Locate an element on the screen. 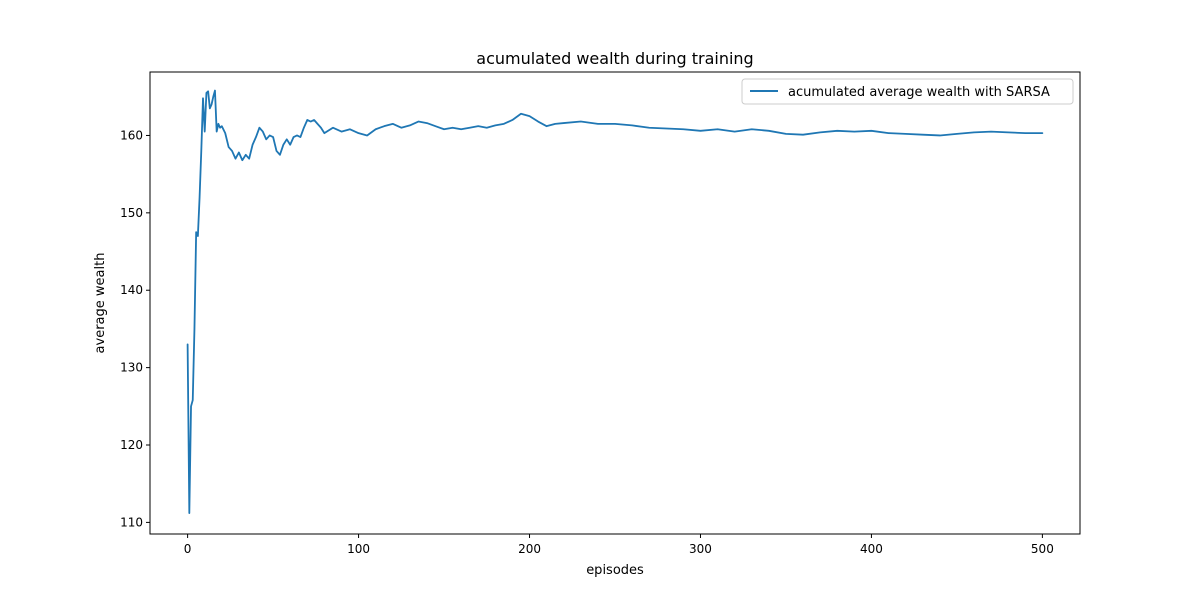 This screenshot has height=600, width=1200. y-tick-label: 140 is located at coordinates (131, 290).